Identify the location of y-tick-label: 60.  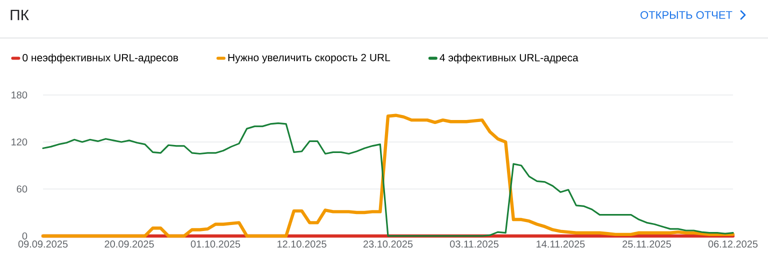
(22, 189).